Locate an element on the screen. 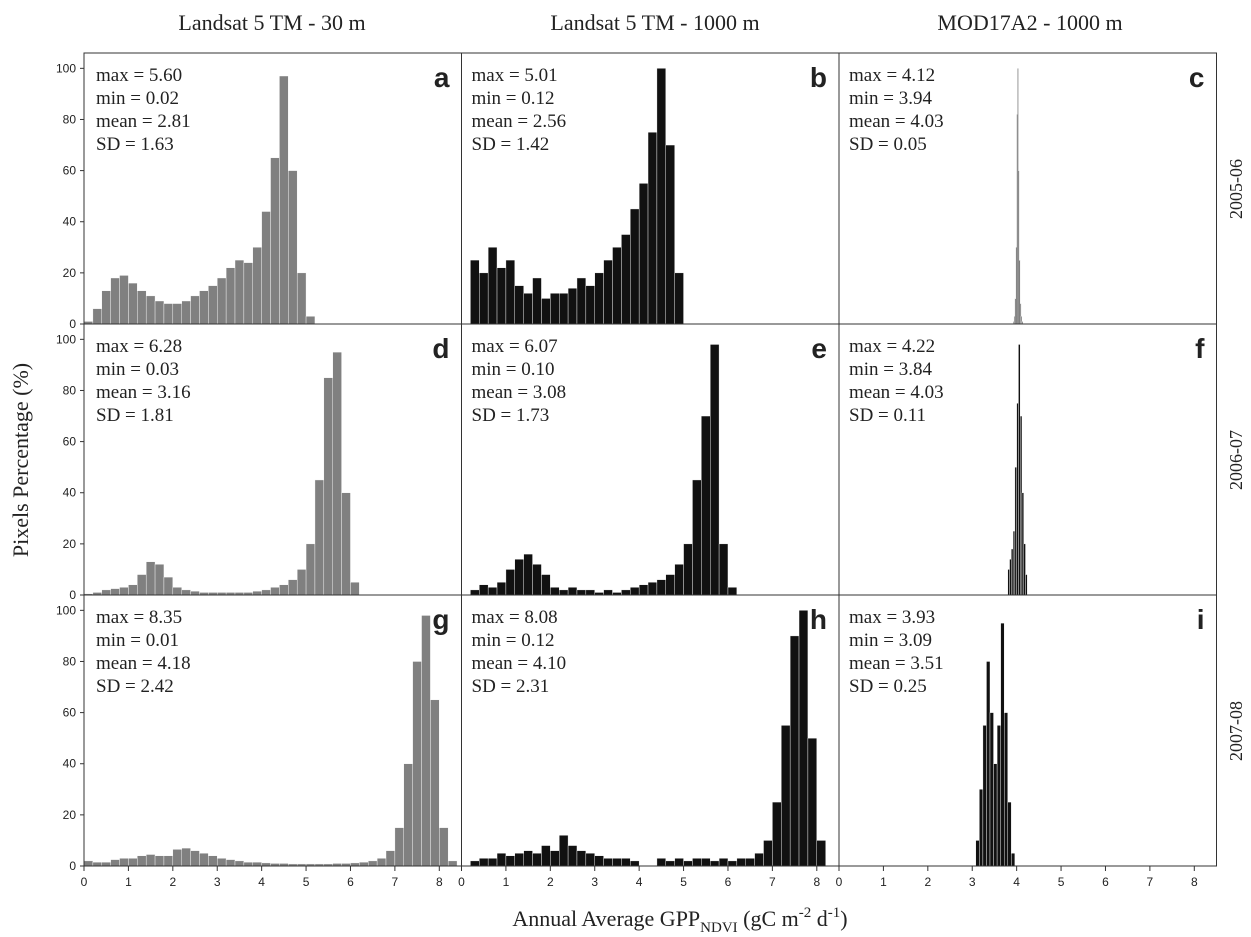 The image size is (1251, 937). stat-annotation: SD = 0.11 is located at coordinates (887, 415).